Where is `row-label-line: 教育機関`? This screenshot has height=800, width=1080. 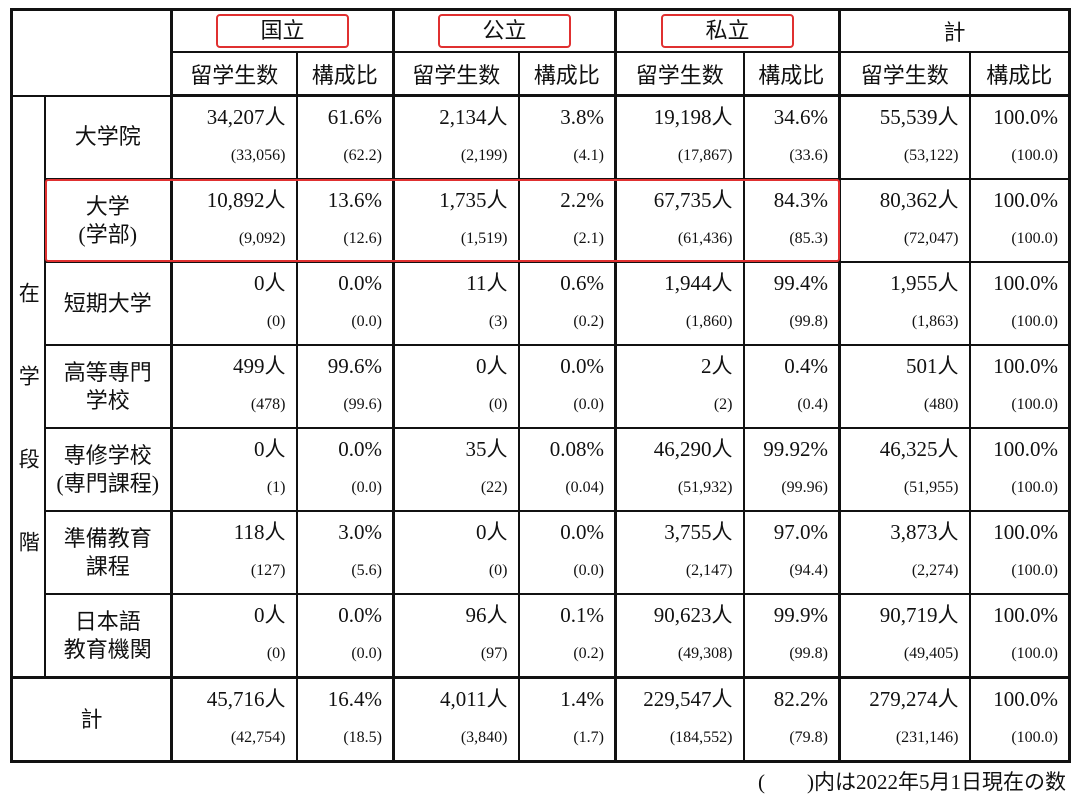 row-label-line: 教育機関 is located at coordinates (107, 649).